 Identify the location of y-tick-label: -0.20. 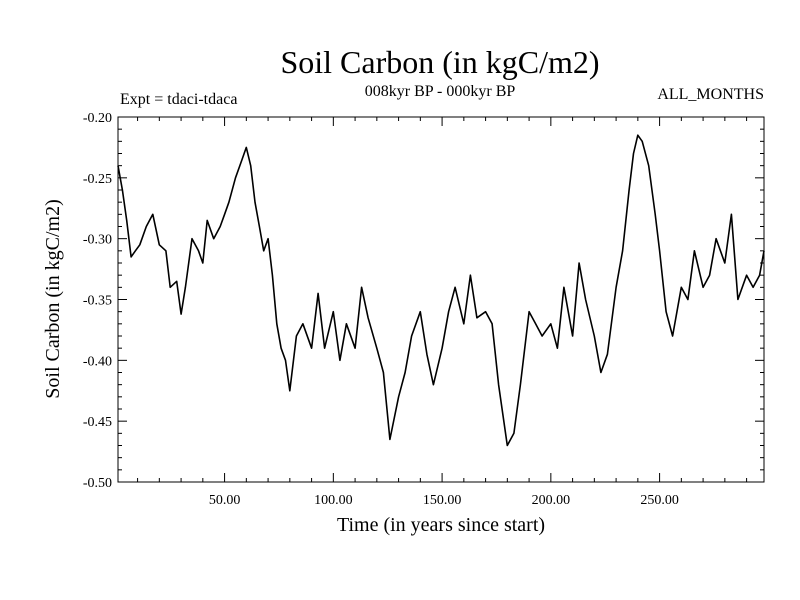
(97, 118).